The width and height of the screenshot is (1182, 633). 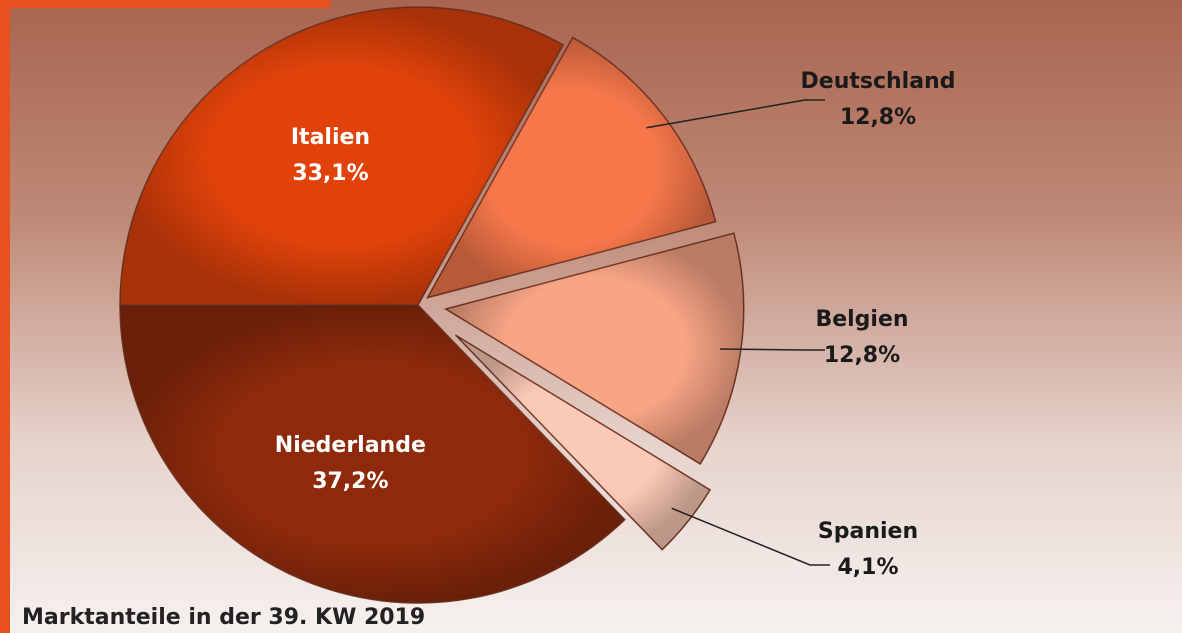 I want to click on slice-label: Deutschland, so click(x=878, y=81).